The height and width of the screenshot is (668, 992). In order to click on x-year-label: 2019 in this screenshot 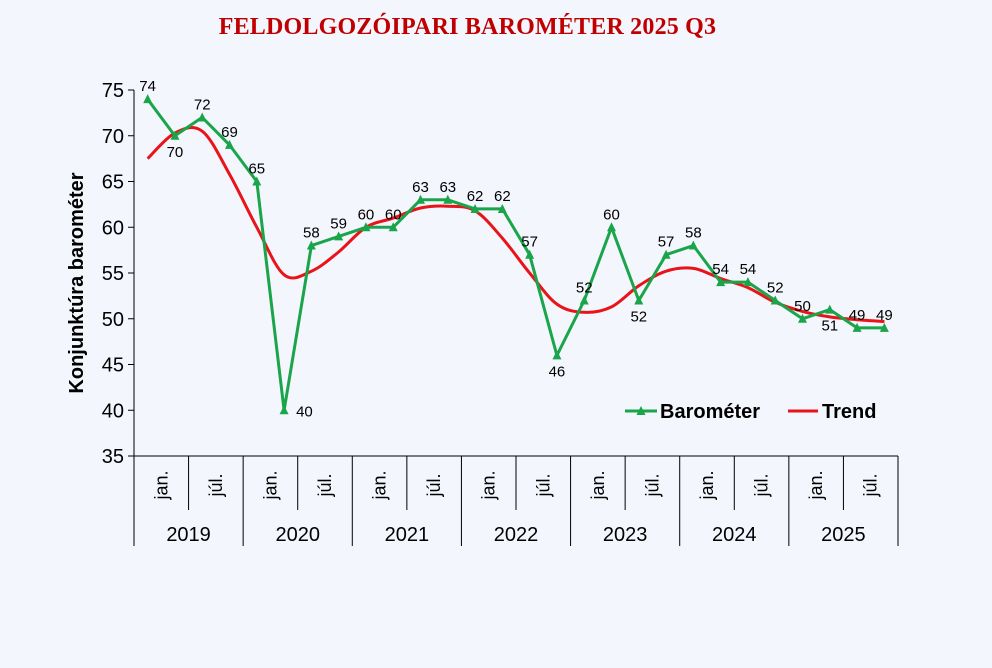, I will do `click(188, 535)`.